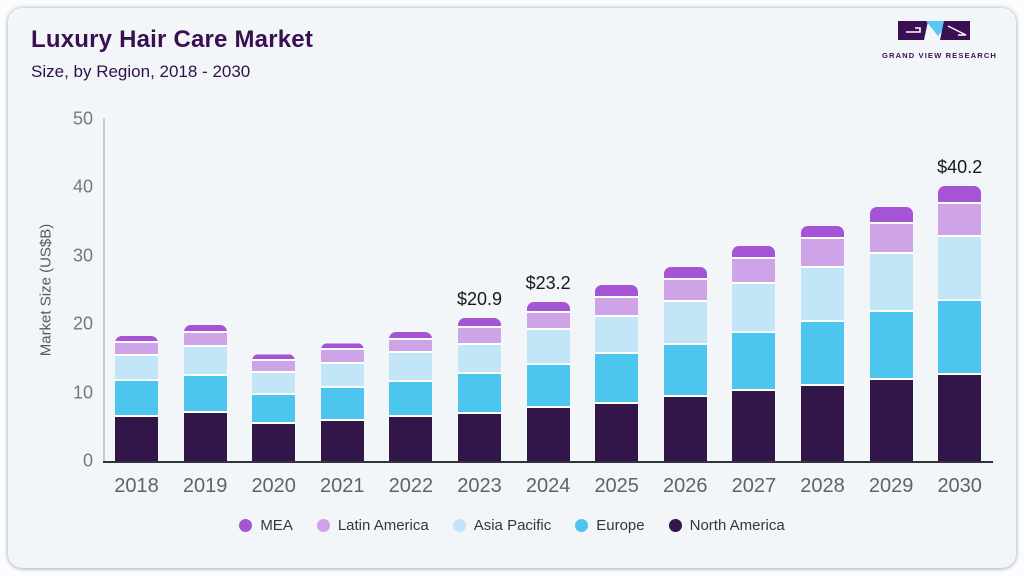 This screenshot has width=1024, height=576. Describe the element at coordinates (548, 434) in the screenshot. I see `bar-segment-2024-north-america` at that location.